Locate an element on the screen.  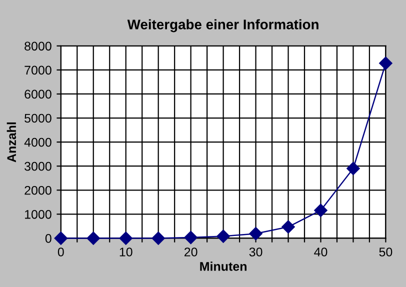
chart-title: Weitergabe einer Information is located at coordinates (222, 25).